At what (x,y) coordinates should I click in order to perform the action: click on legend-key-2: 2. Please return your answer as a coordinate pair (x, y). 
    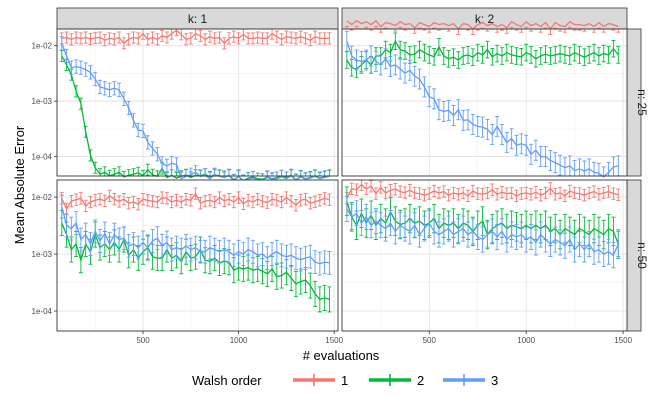
    Looking at the image, I should click on (396, 380).